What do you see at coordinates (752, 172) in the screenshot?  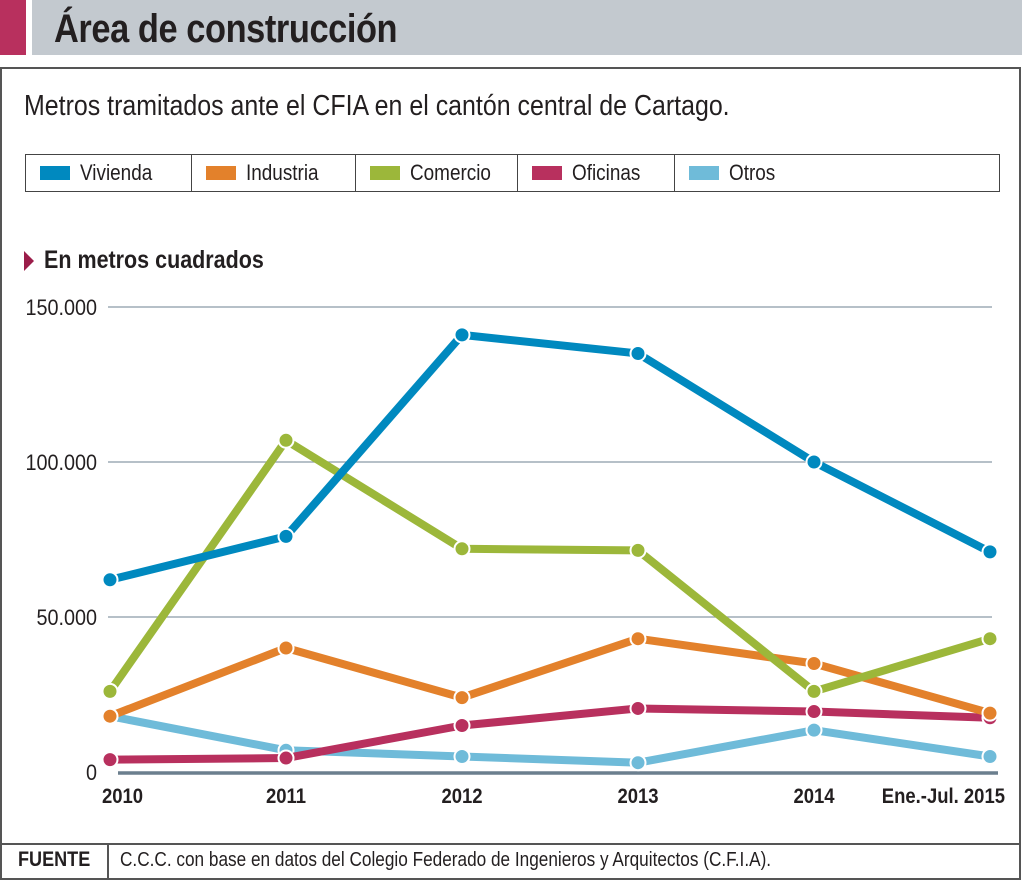 I see `legend-label: Otros` at bounding box center [752, 172].